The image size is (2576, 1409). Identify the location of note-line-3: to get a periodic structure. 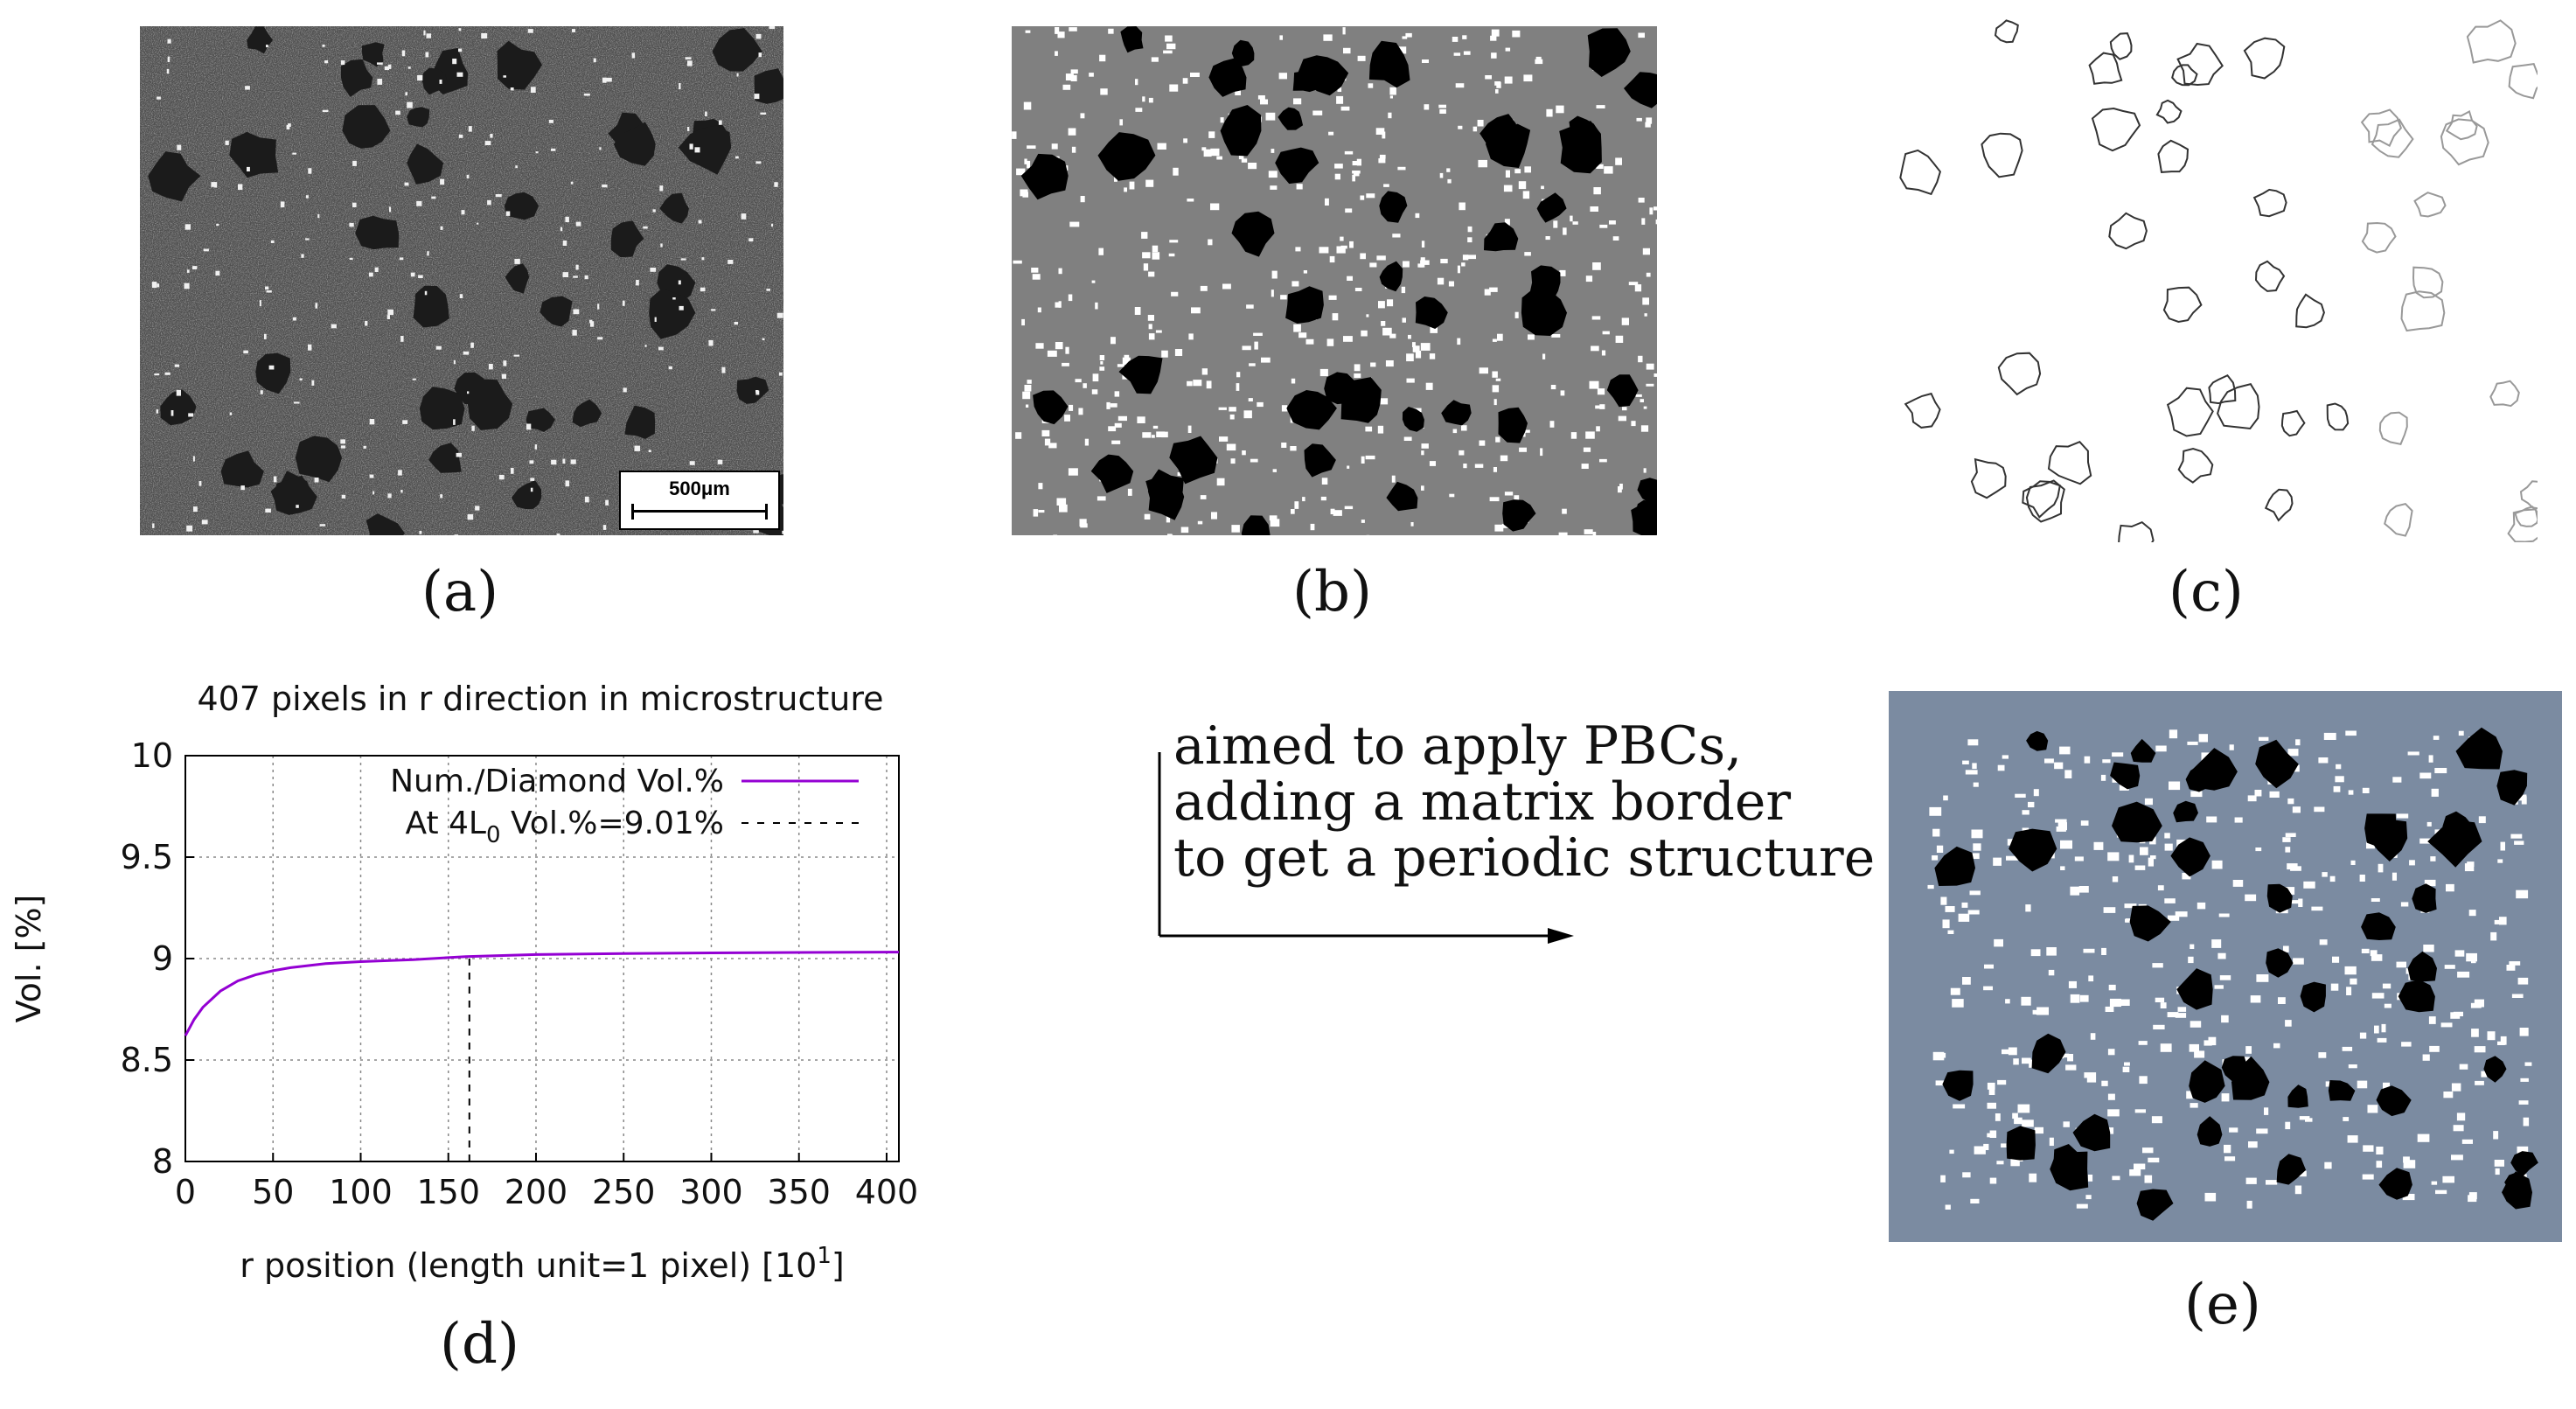
(1524, 858).